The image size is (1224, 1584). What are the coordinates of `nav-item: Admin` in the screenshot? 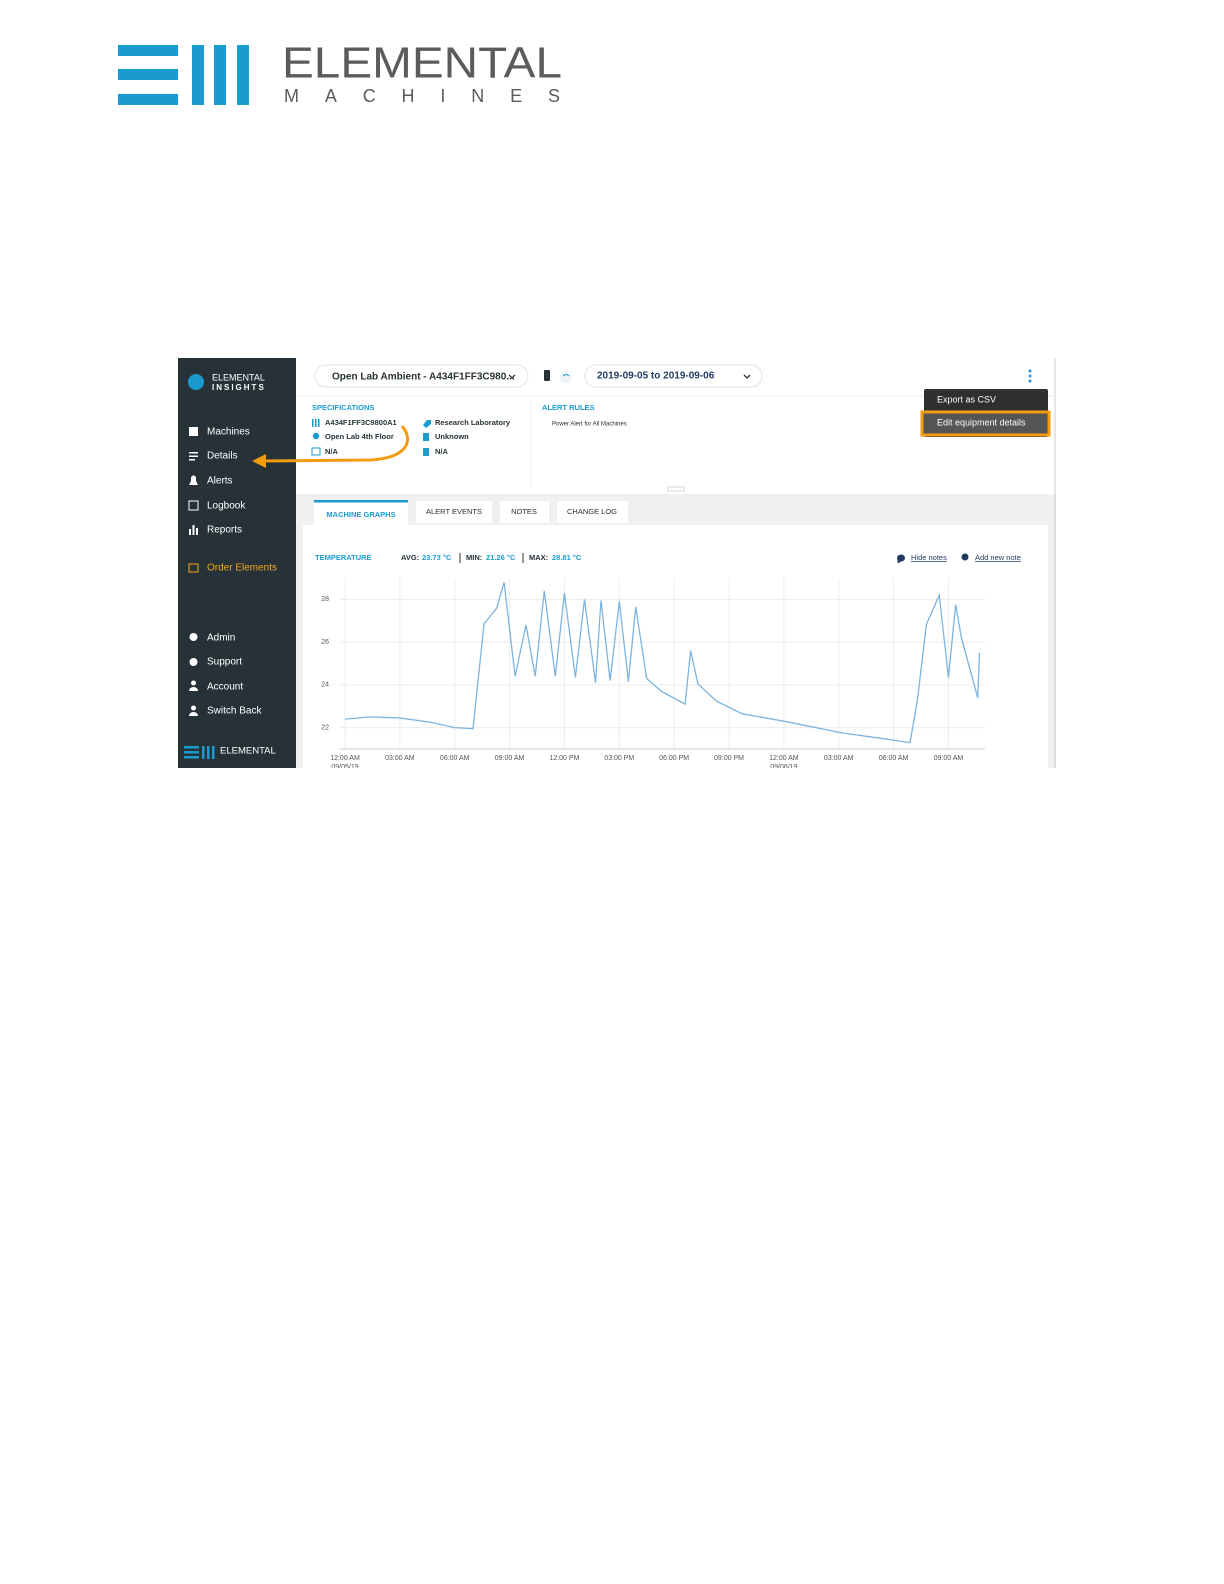 It's located at (221, 638).